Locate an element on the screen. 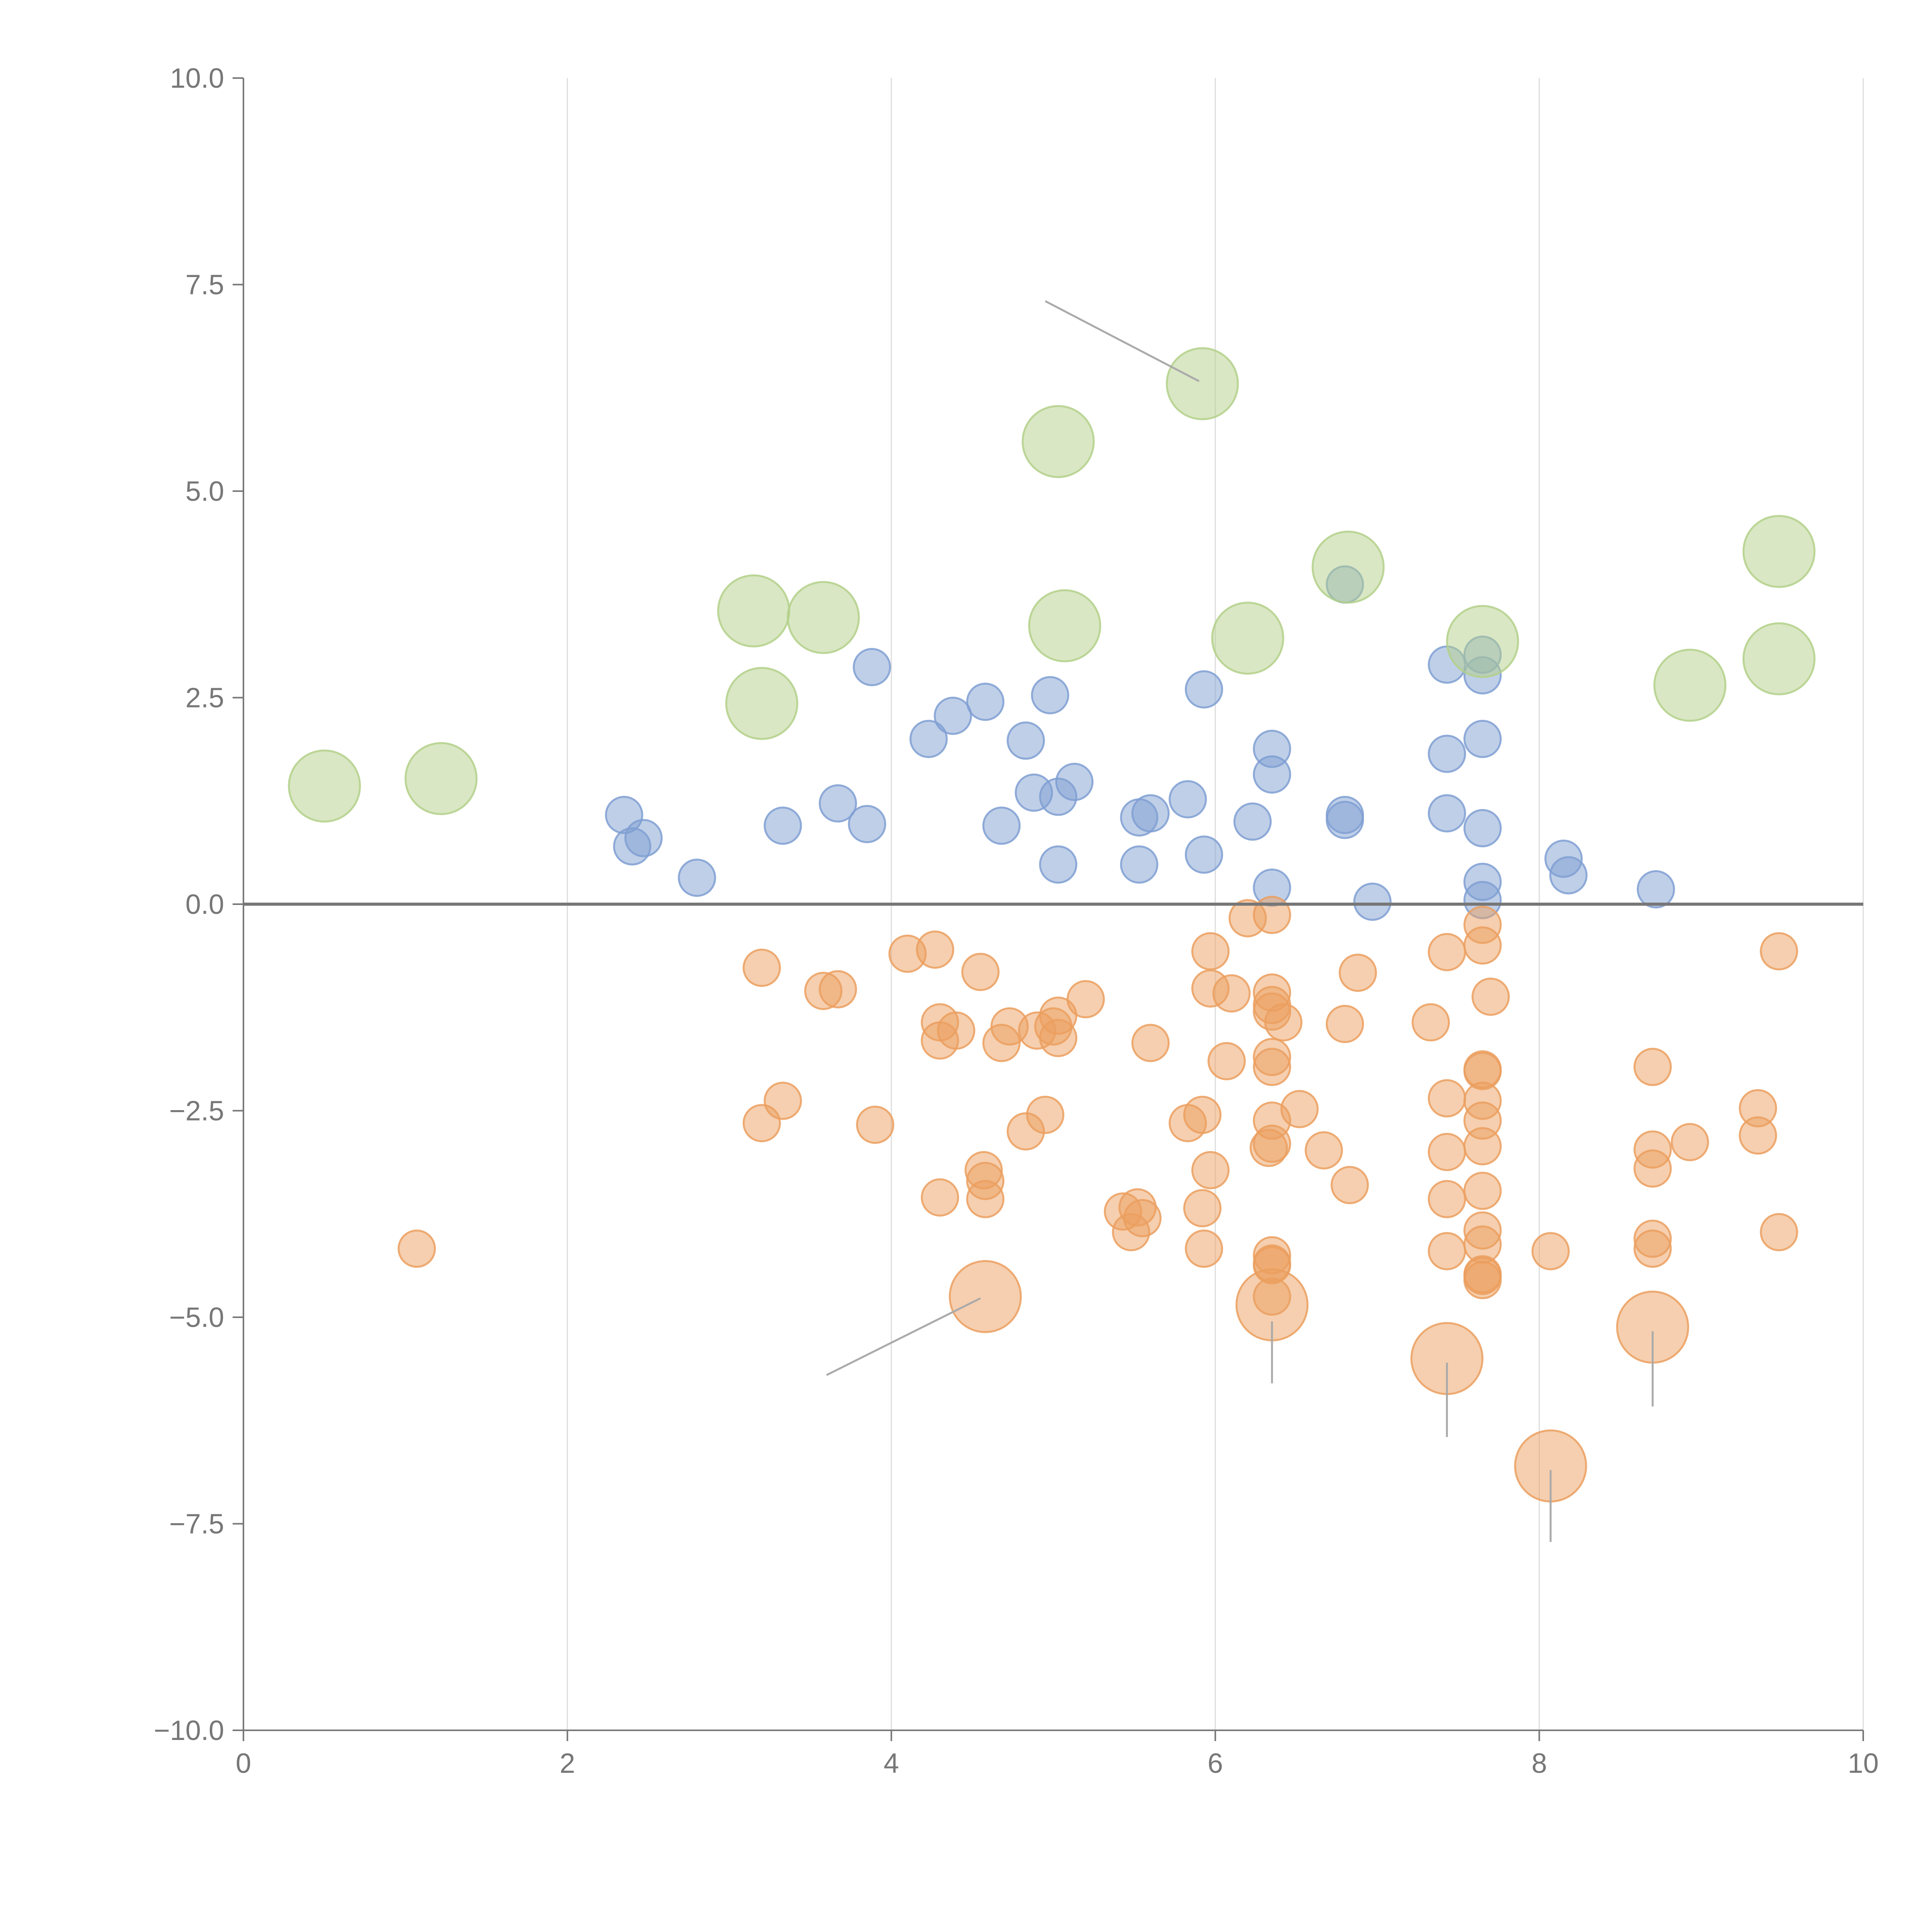 This screenshot has height=1932, width=1932. y-tick-label: 10.0 is located at coordinates (197, 78).